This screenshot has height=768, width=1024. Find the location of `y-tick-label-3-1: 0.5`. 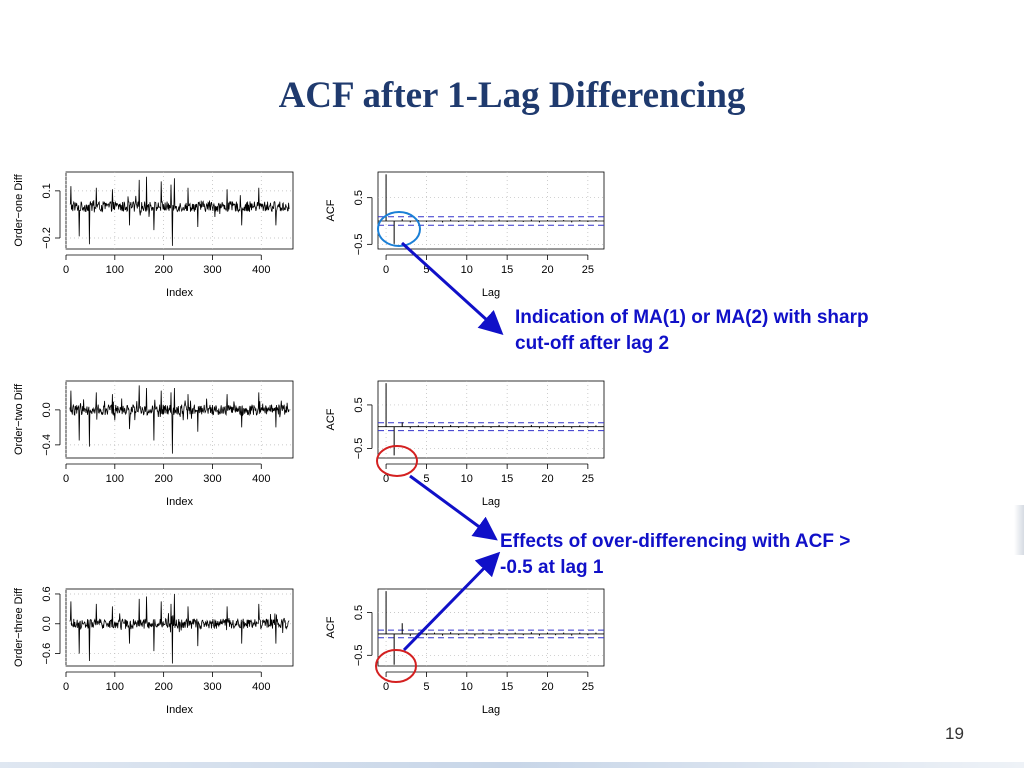

y-tick-label-3-1: 0.5 is located at coordinates (359, 404).